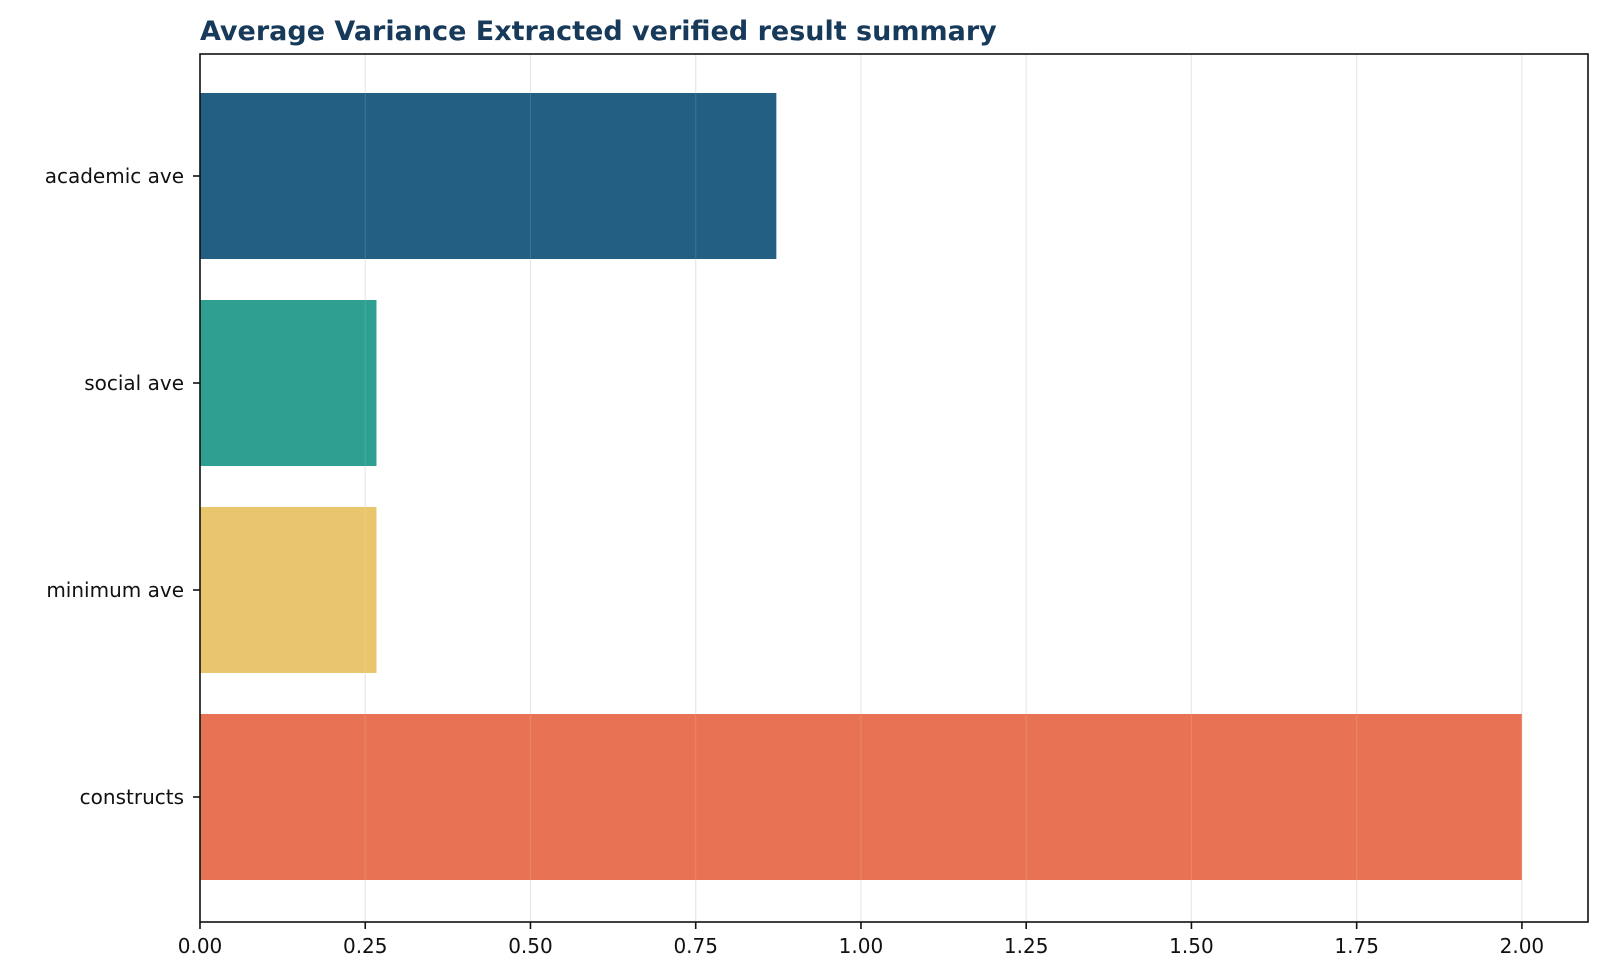 This screenshot has width=1600, height=978. I want to click on bar-constructs, so click(861, 797).